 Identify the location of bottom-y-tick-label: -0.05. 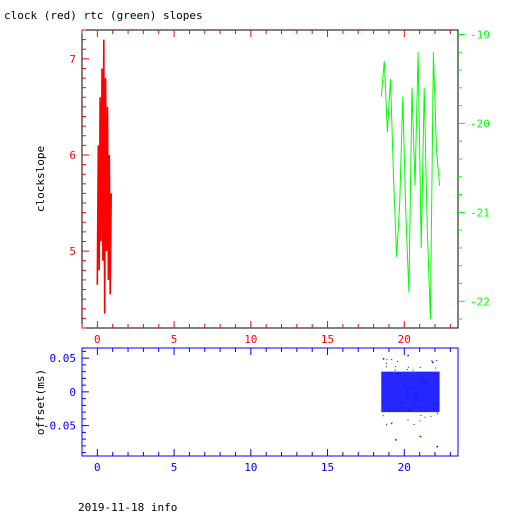
(59, 426).